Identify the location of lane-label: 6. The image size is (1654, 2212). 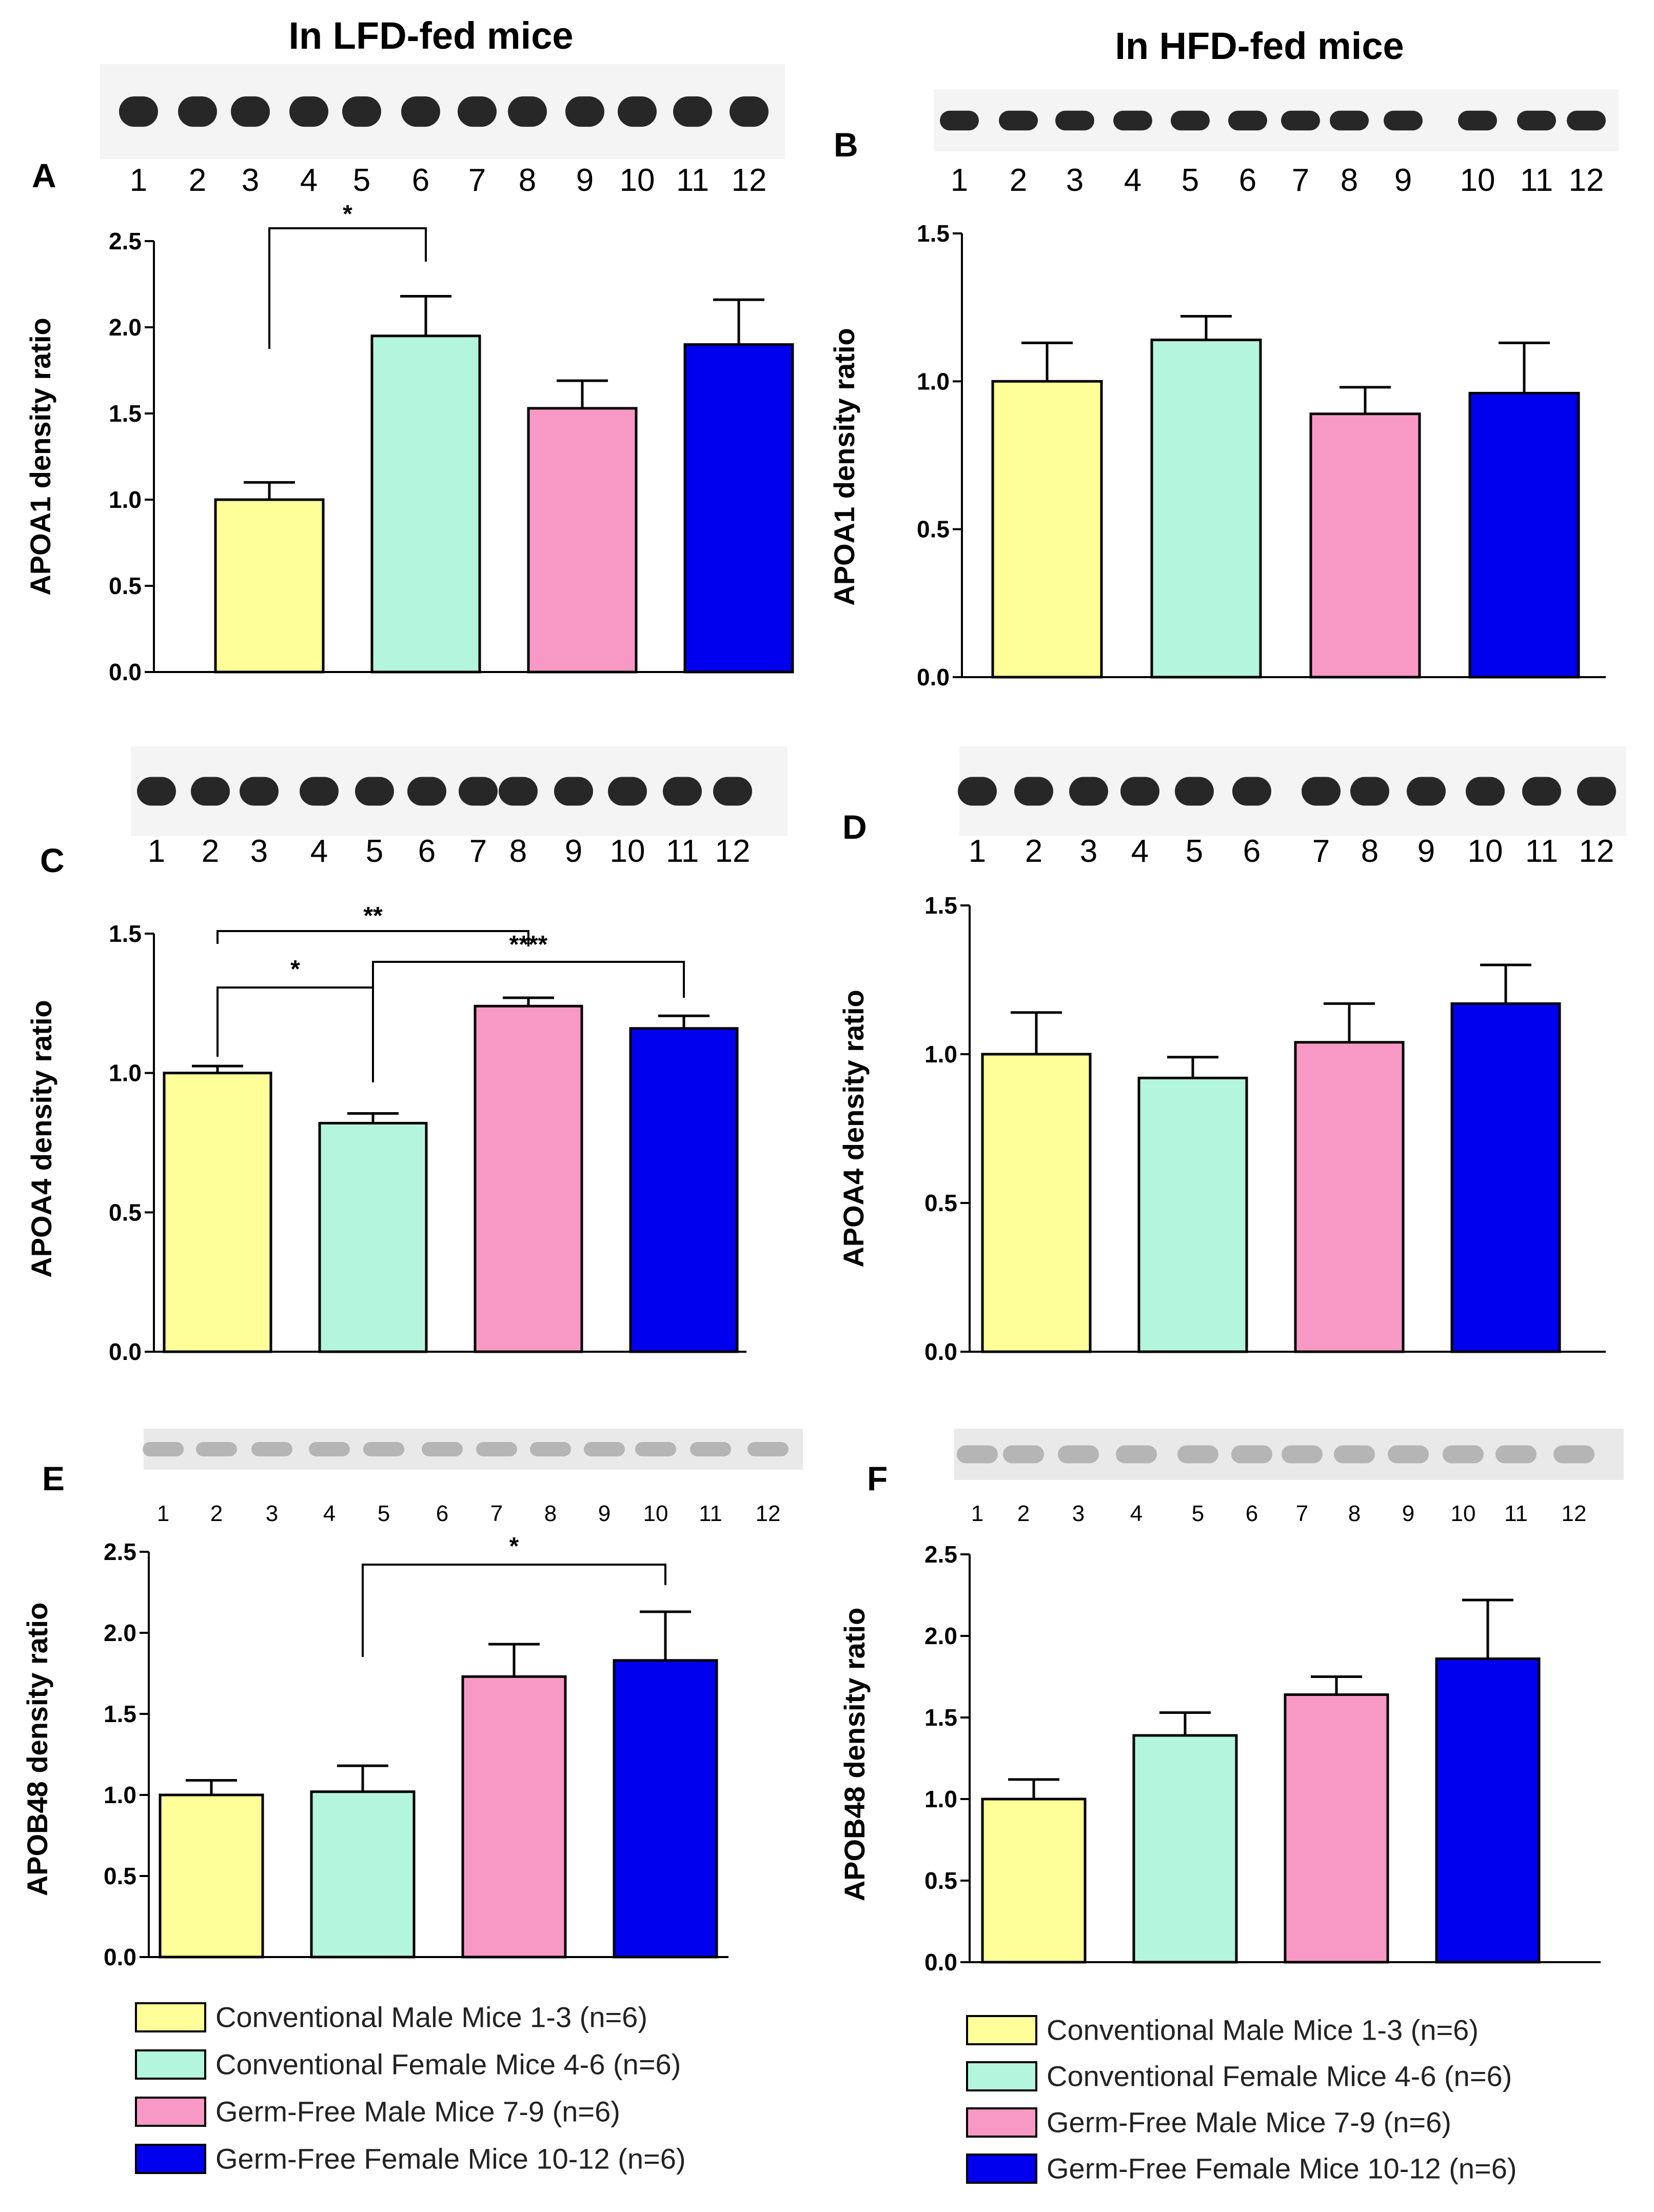
(1252, 851).